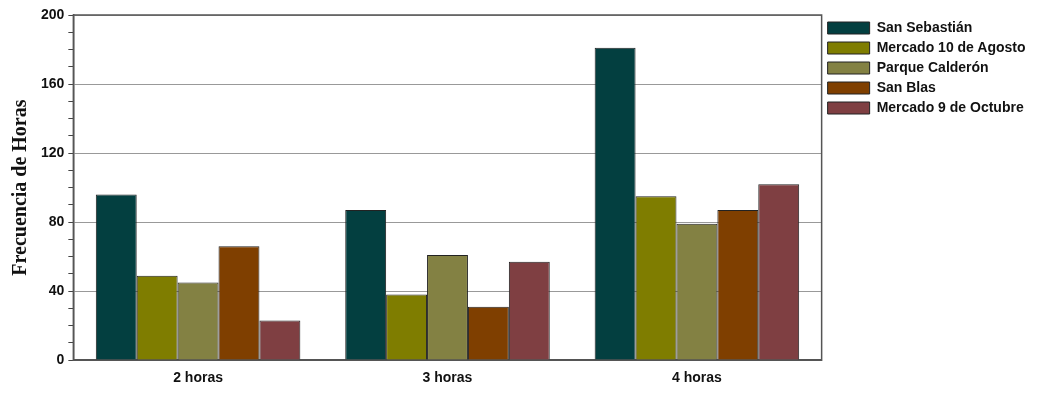 This screenshot has width=1041, height=402. Describe the element at coordinates (53, 13) in the screenshot. I see `y-tick-label: 200` at that location.